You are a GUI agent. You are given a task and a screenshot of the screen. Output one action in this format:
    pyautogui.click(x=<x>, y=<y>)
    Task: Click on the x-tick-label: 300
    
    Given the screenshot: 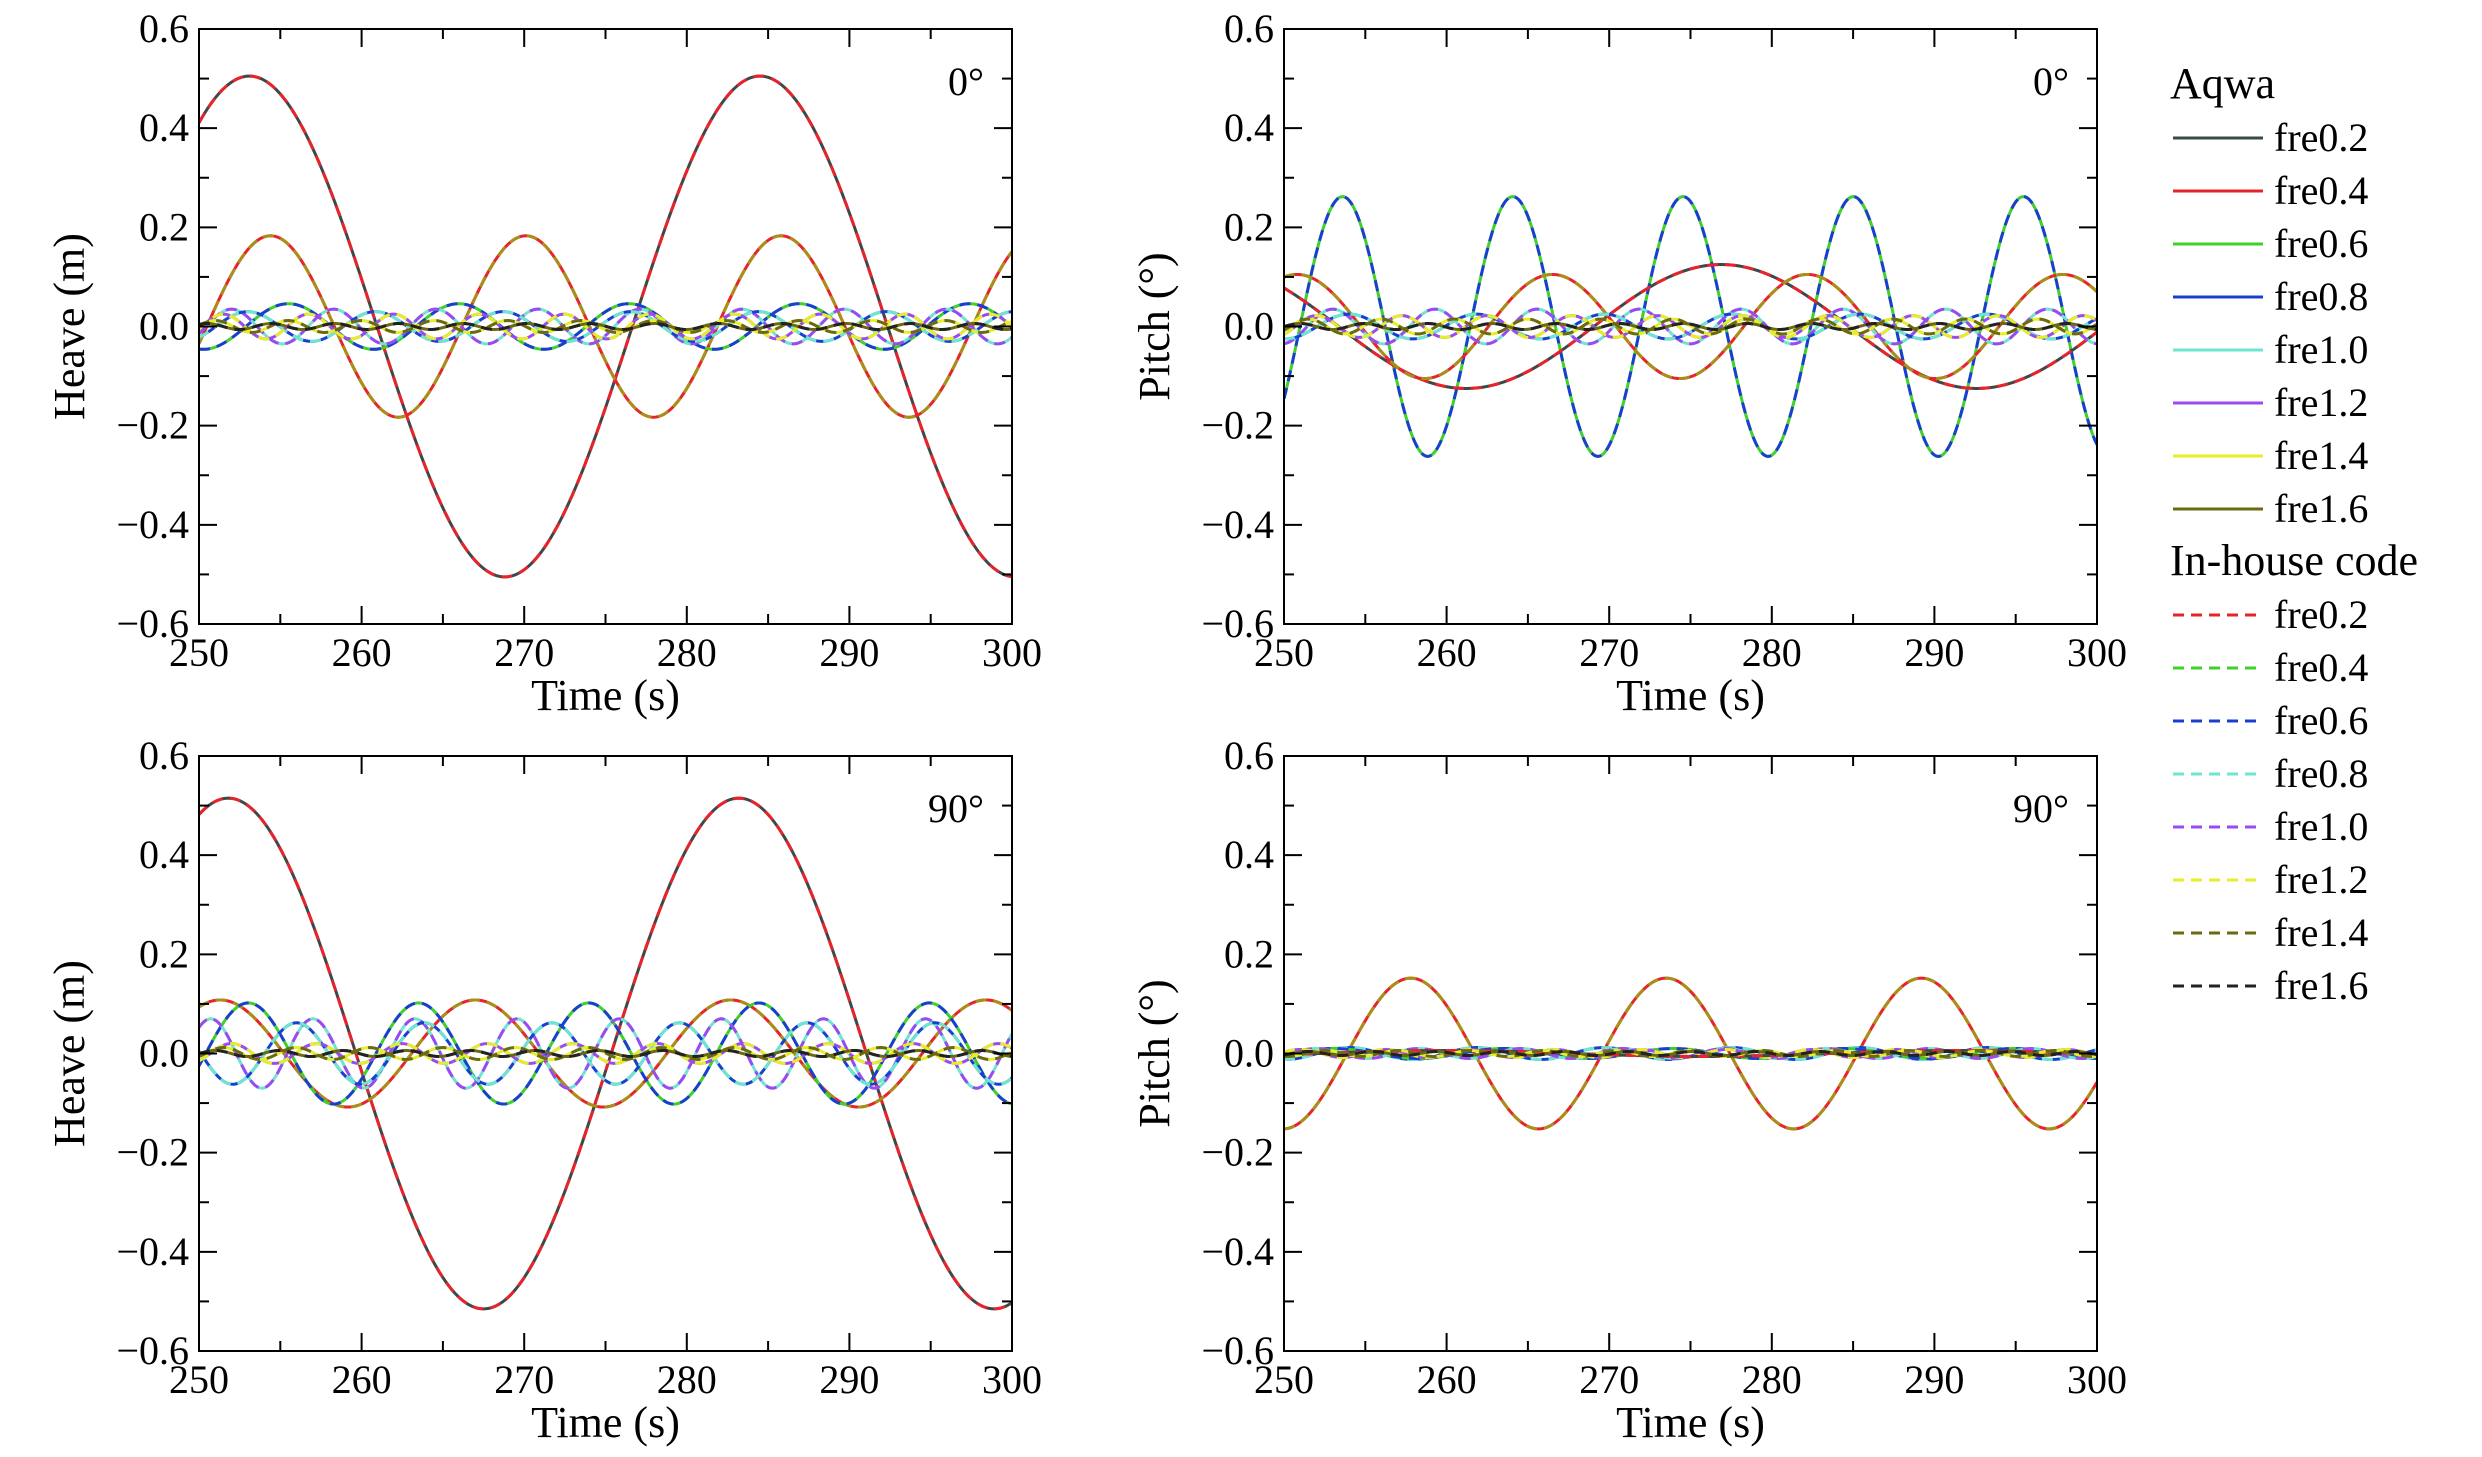 What is the action you would take?
    pyautogui.click(x=2097, y=1379)
    